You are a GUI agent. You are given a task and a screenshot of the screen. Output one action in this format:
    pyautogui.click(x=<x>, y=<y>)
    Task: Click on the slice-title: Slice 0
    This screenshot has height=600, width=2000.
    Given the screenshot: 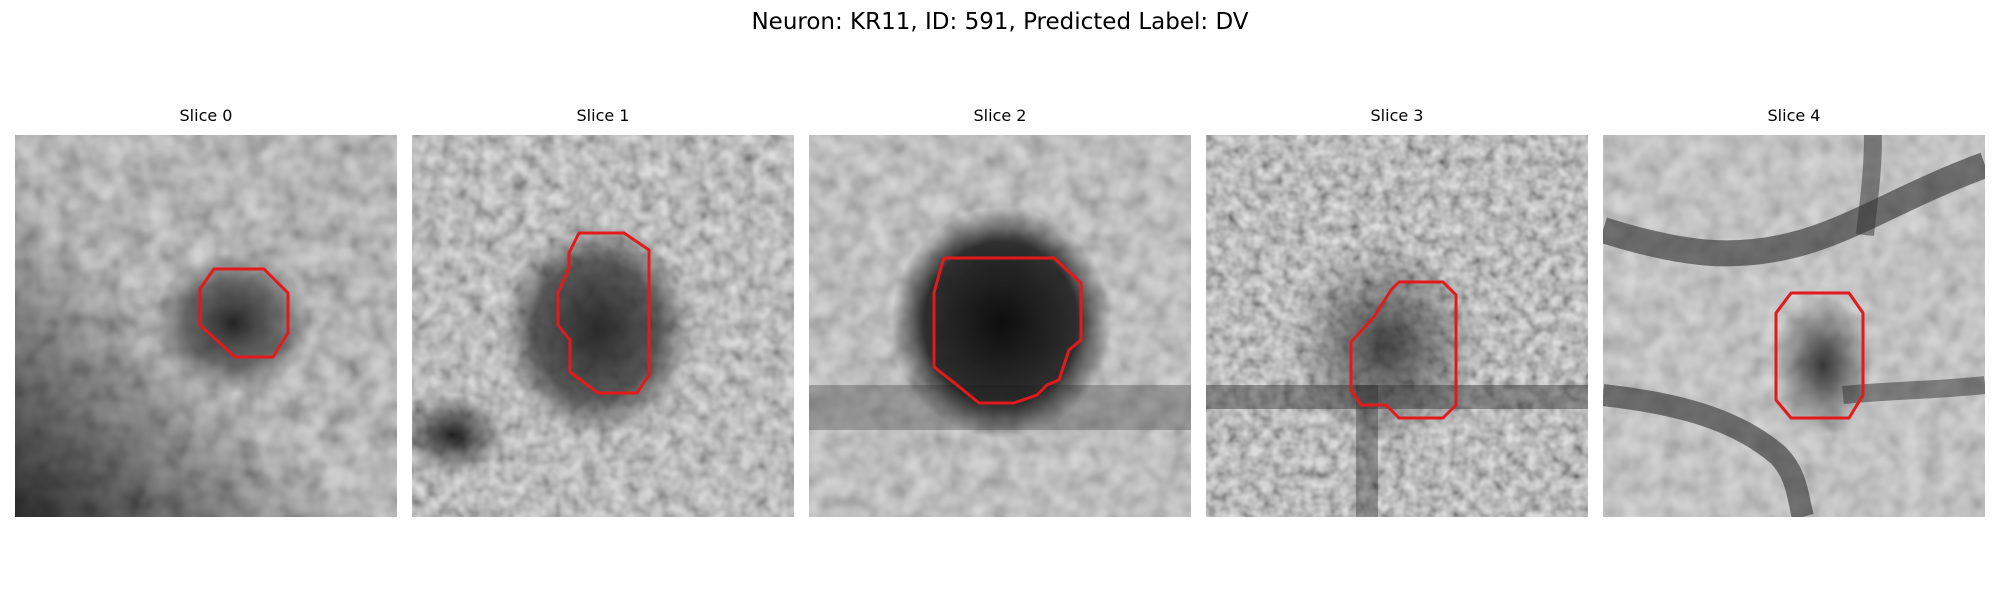 What is the action you would take?
    pyautogui.click(x=206, y=115)
    